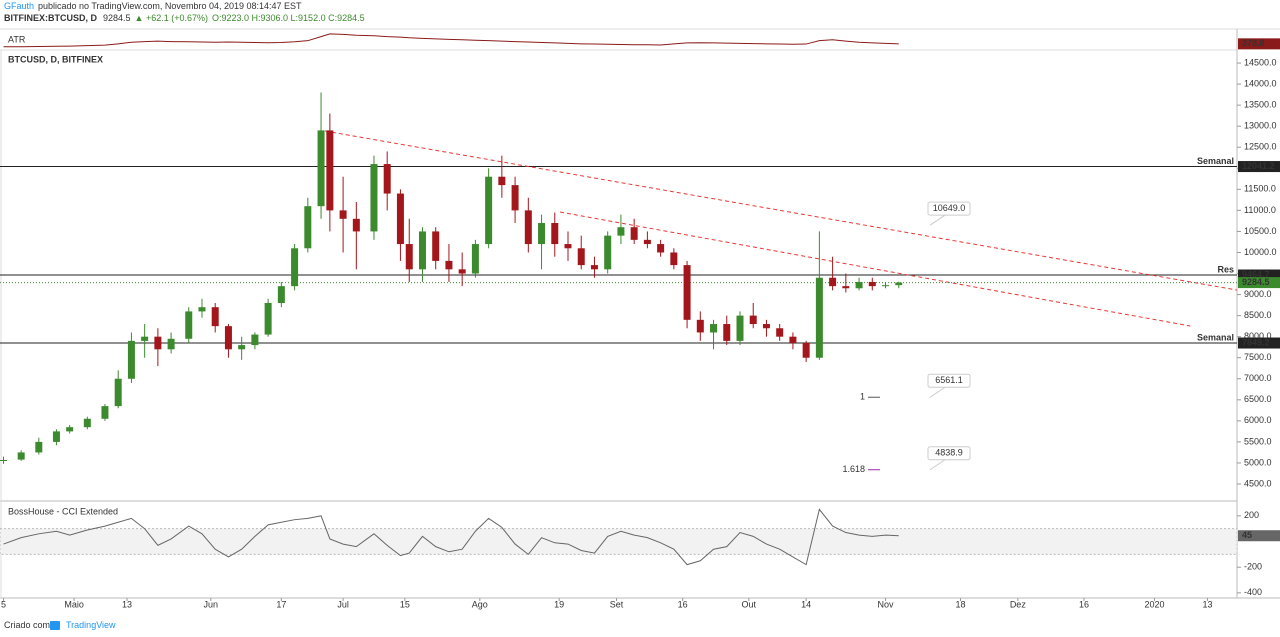  What do you see at coordinates (1258, 357) in the screenshot?
I see `y-tick-label: 7500.0` at bounding box center [1258, 357].